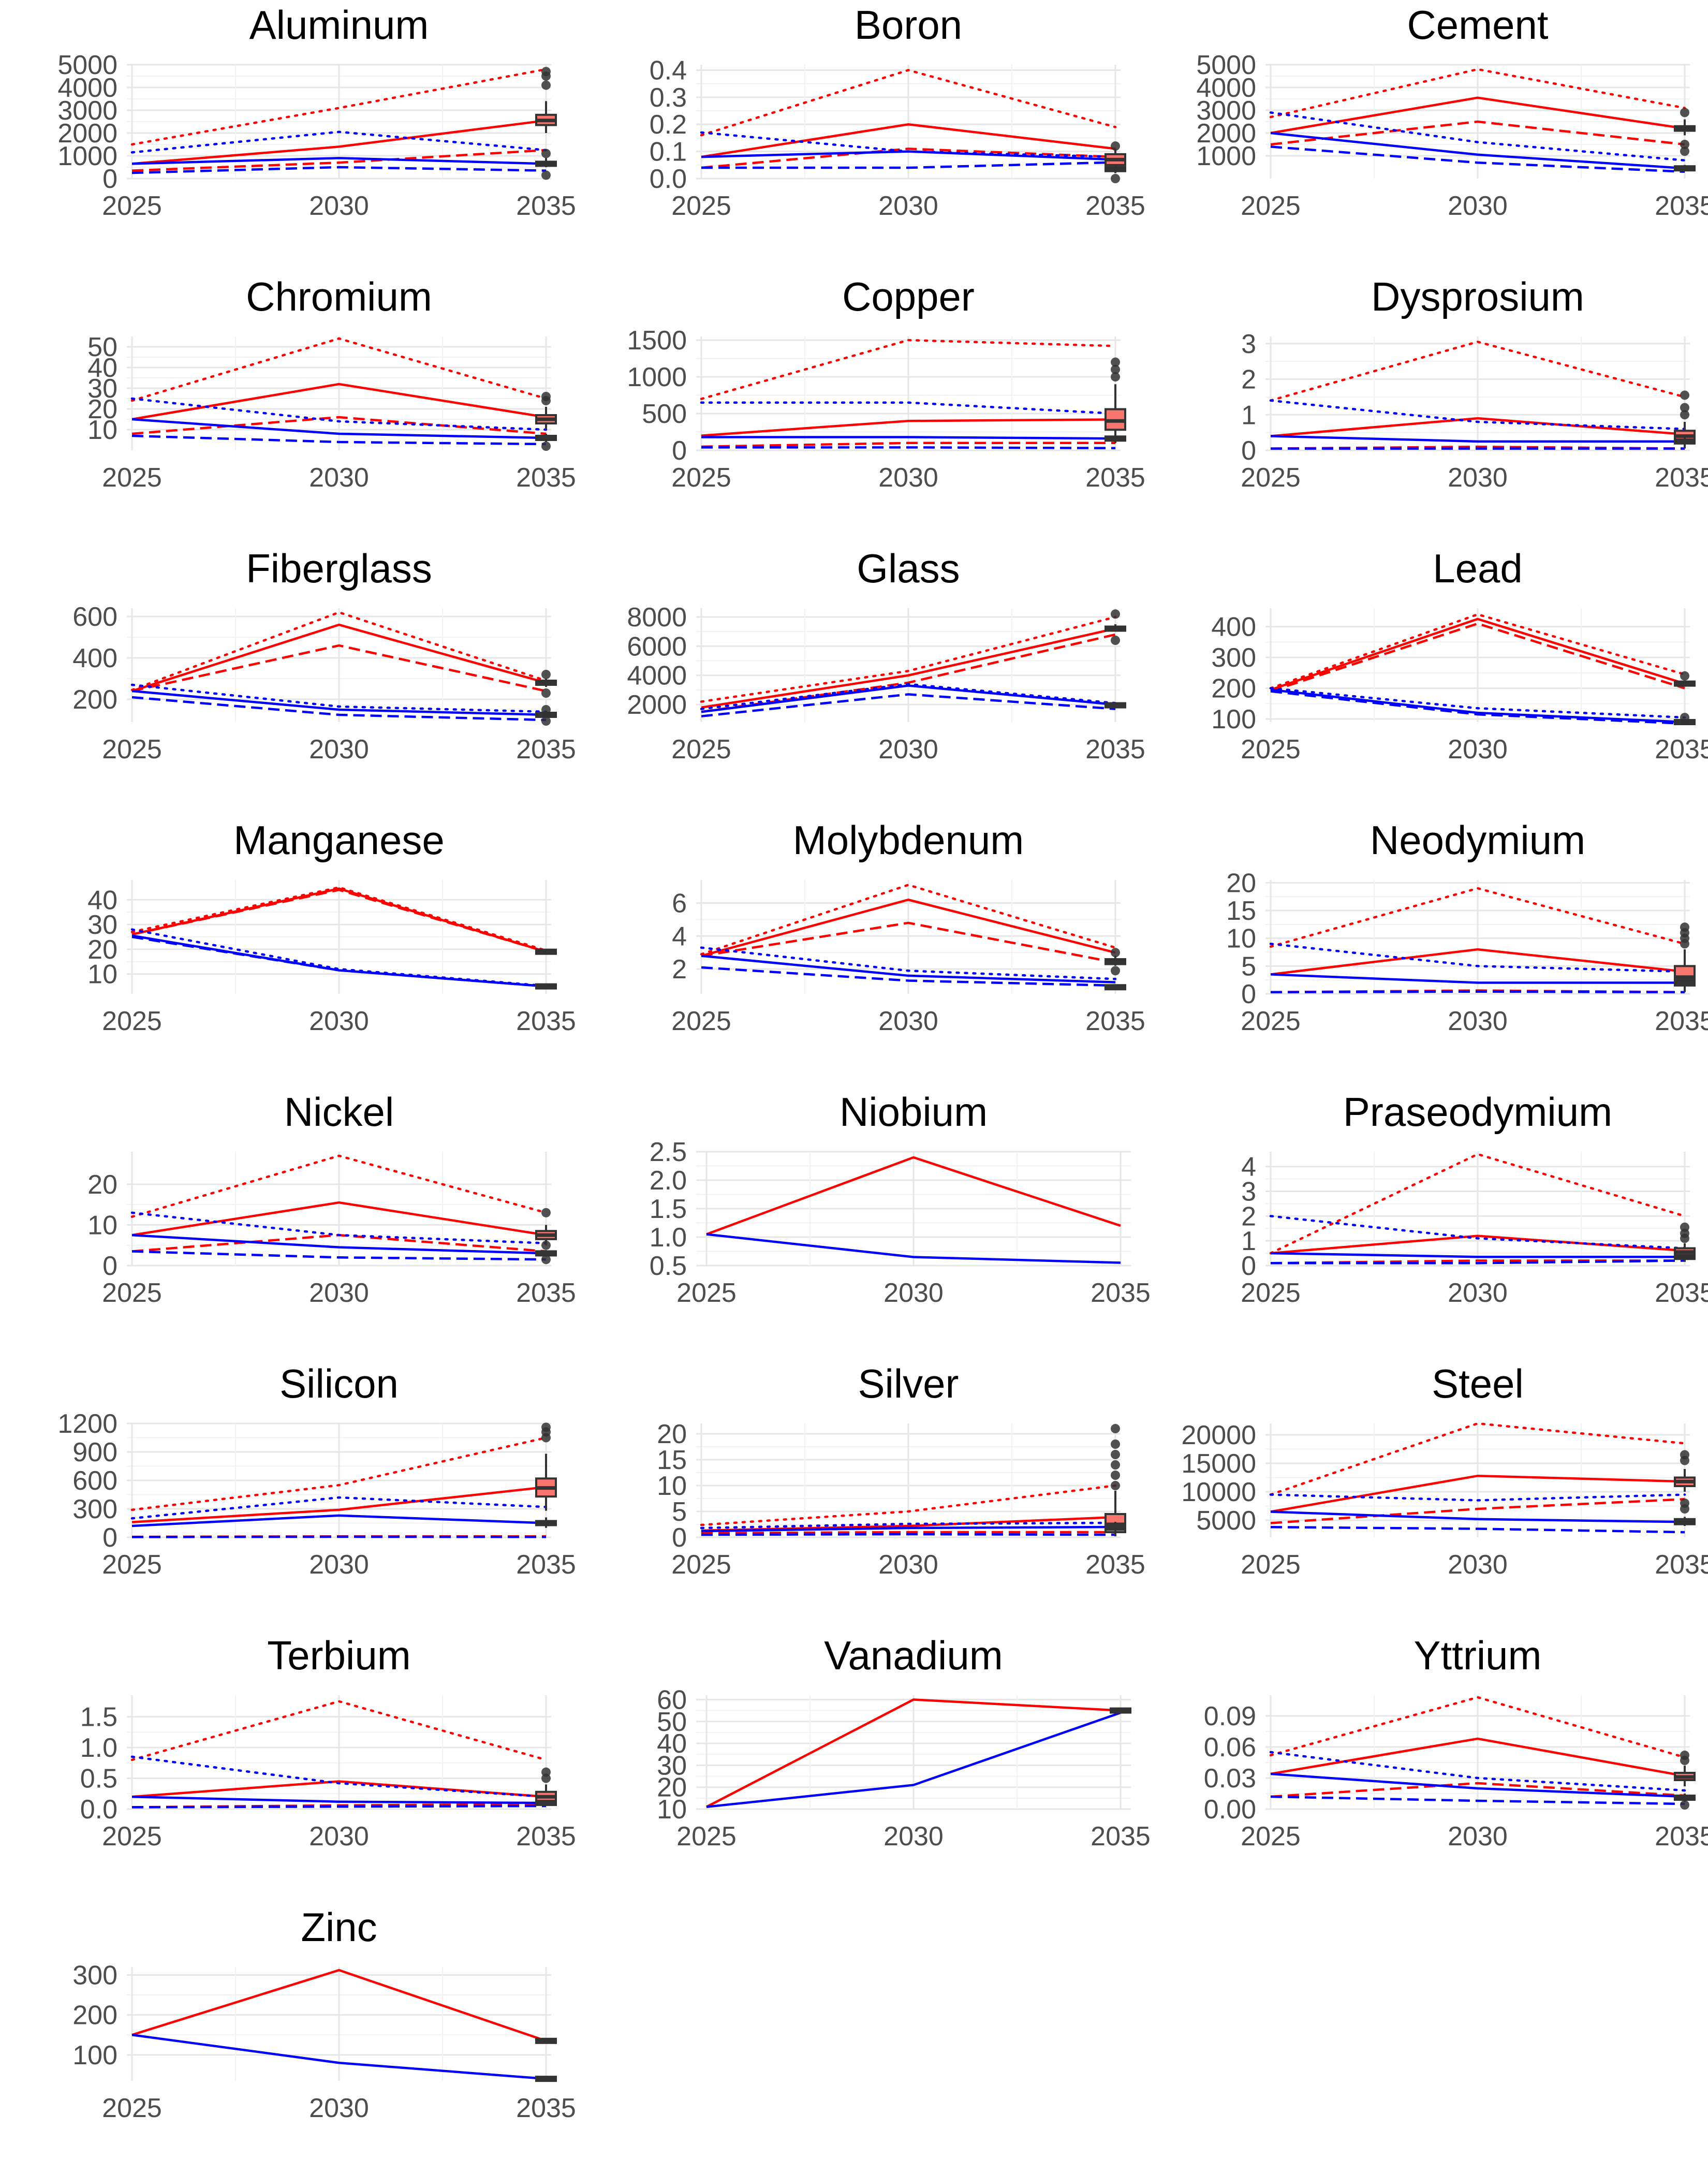  I want to click on panel-title: Dysprosium, so click(1477, 297).